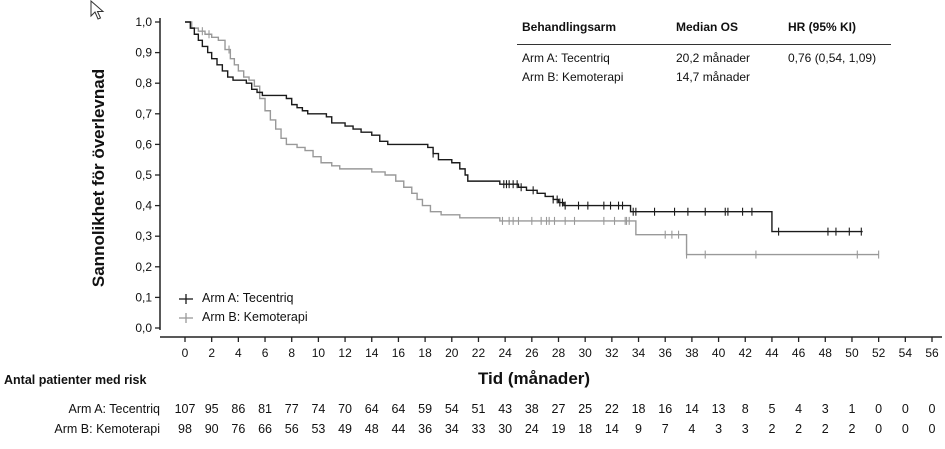  What do you see at coordinates (345, 353) in the screenshot?
I see `x-tick-label: 12` at bounding box center [345, 353].